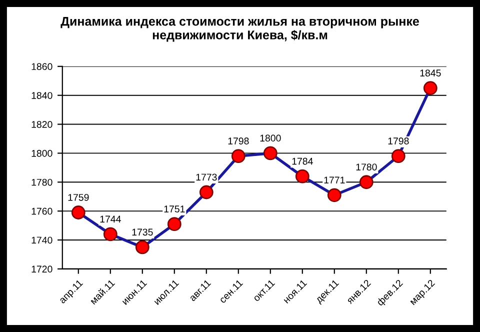  Describe the element at coordinates (42, 66) in the screenshot. I see `y-tick-label: 1860` at that location.